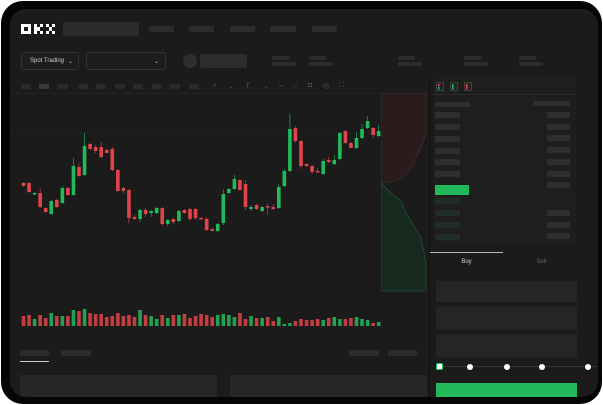 This screenshot has height=405, width=603. Describe the element at coordinates (558, 138) in the screenshot. I see `ask-amount` at that location.